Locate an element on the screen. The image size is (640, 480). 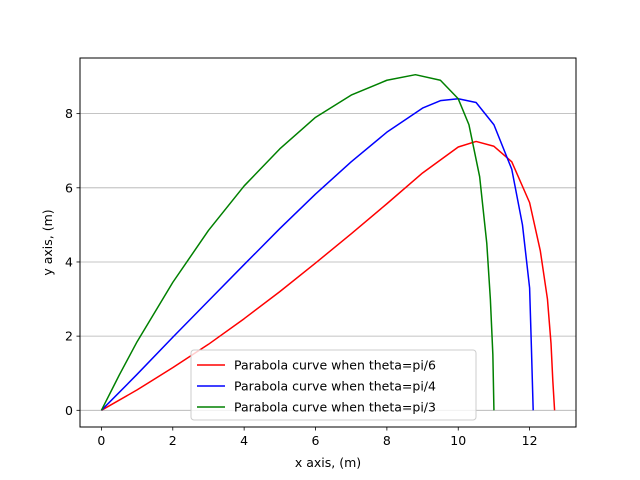
x-axis-ticks: 0 2 4 6 8 10 12 is located at coordinates (317, 437).